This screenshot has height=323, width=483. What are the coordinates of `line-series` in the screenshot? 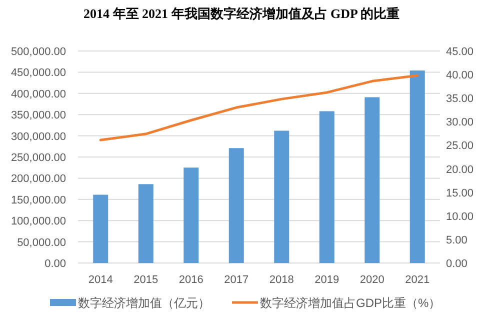 It's located at (259, 108).